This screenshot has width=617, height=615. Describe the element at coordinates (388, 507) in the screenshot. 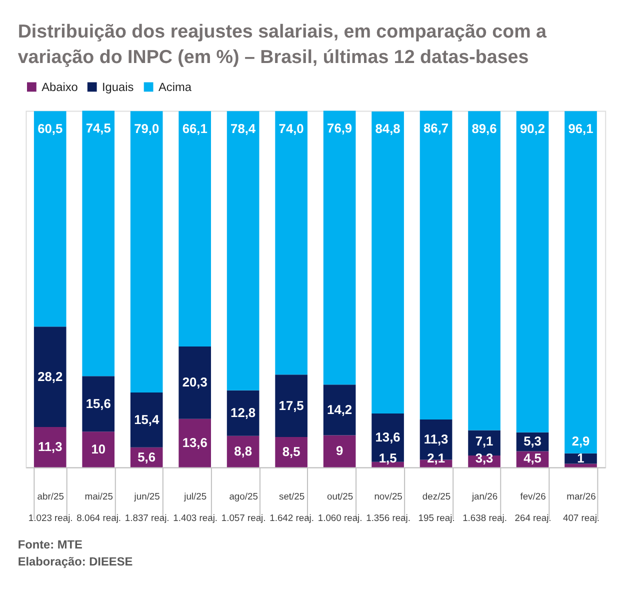

I see `x-tick-label: nov/25 1.356 reaj.` at that location.